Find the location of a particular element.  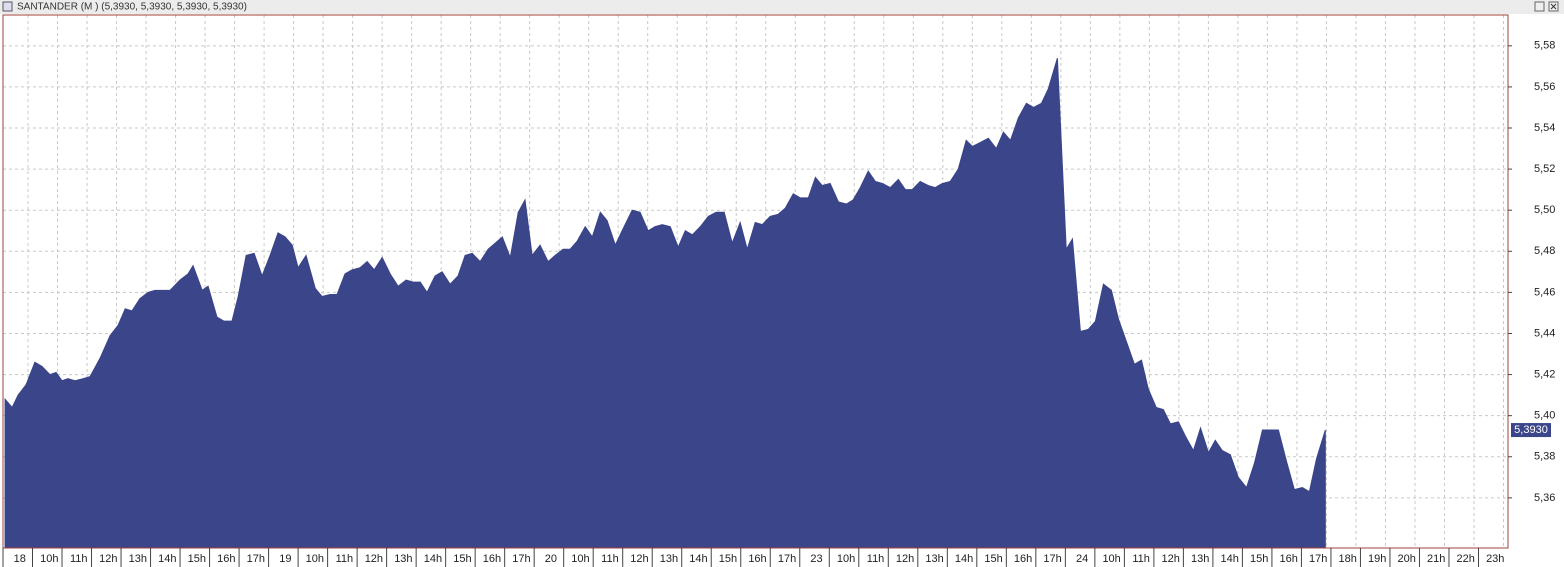

window-icon is located at coordinates (7, 6).